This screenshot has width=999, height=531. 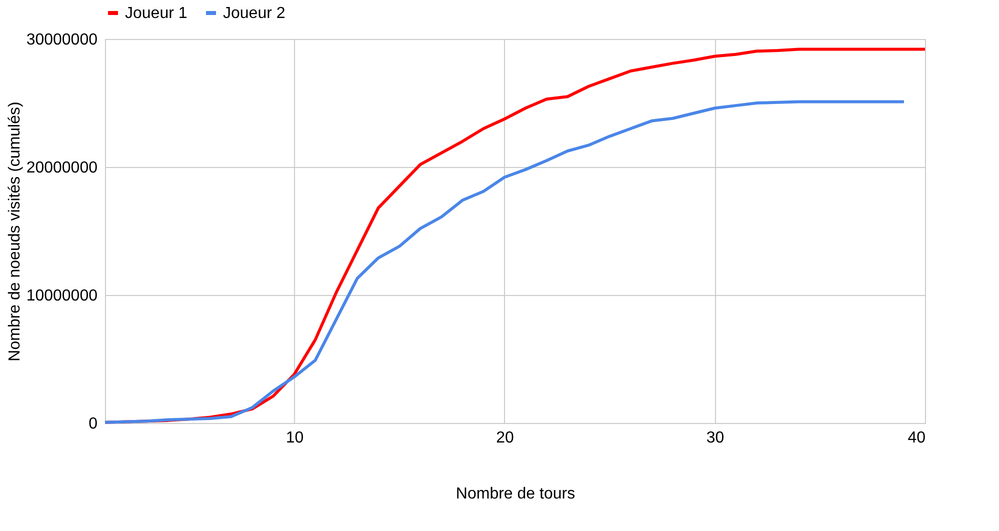 What do you see at coordinates (254, 13) in the screenshot?
I see `legend-label: Joueur 2` at bounding box center [254, 13].